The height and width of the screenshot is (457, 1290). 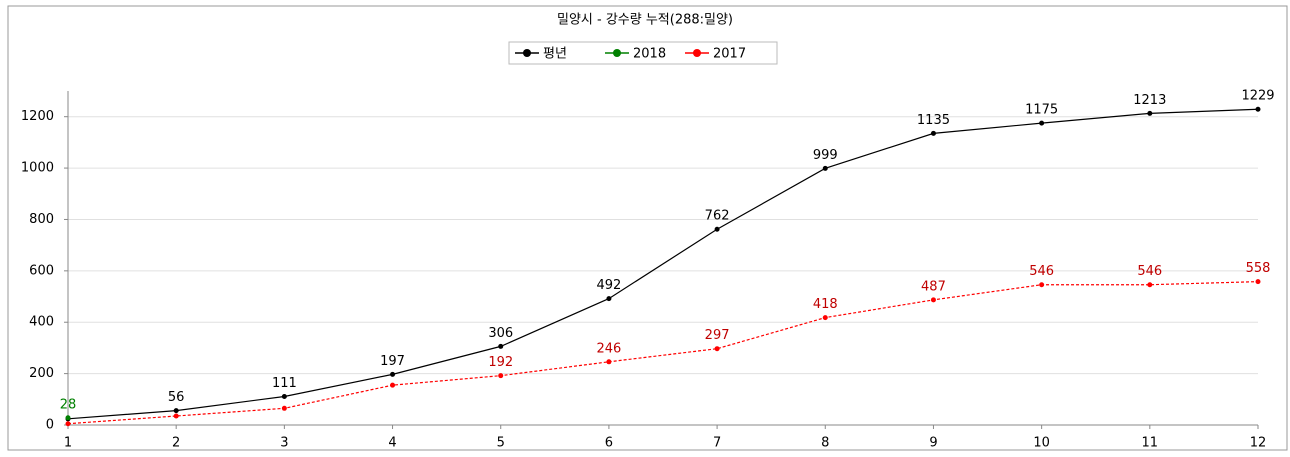 What do you see at coordinates (1150, 443) in the screenshot?
I see `x-tick-label: 11` at bounding box center [1150, 443].